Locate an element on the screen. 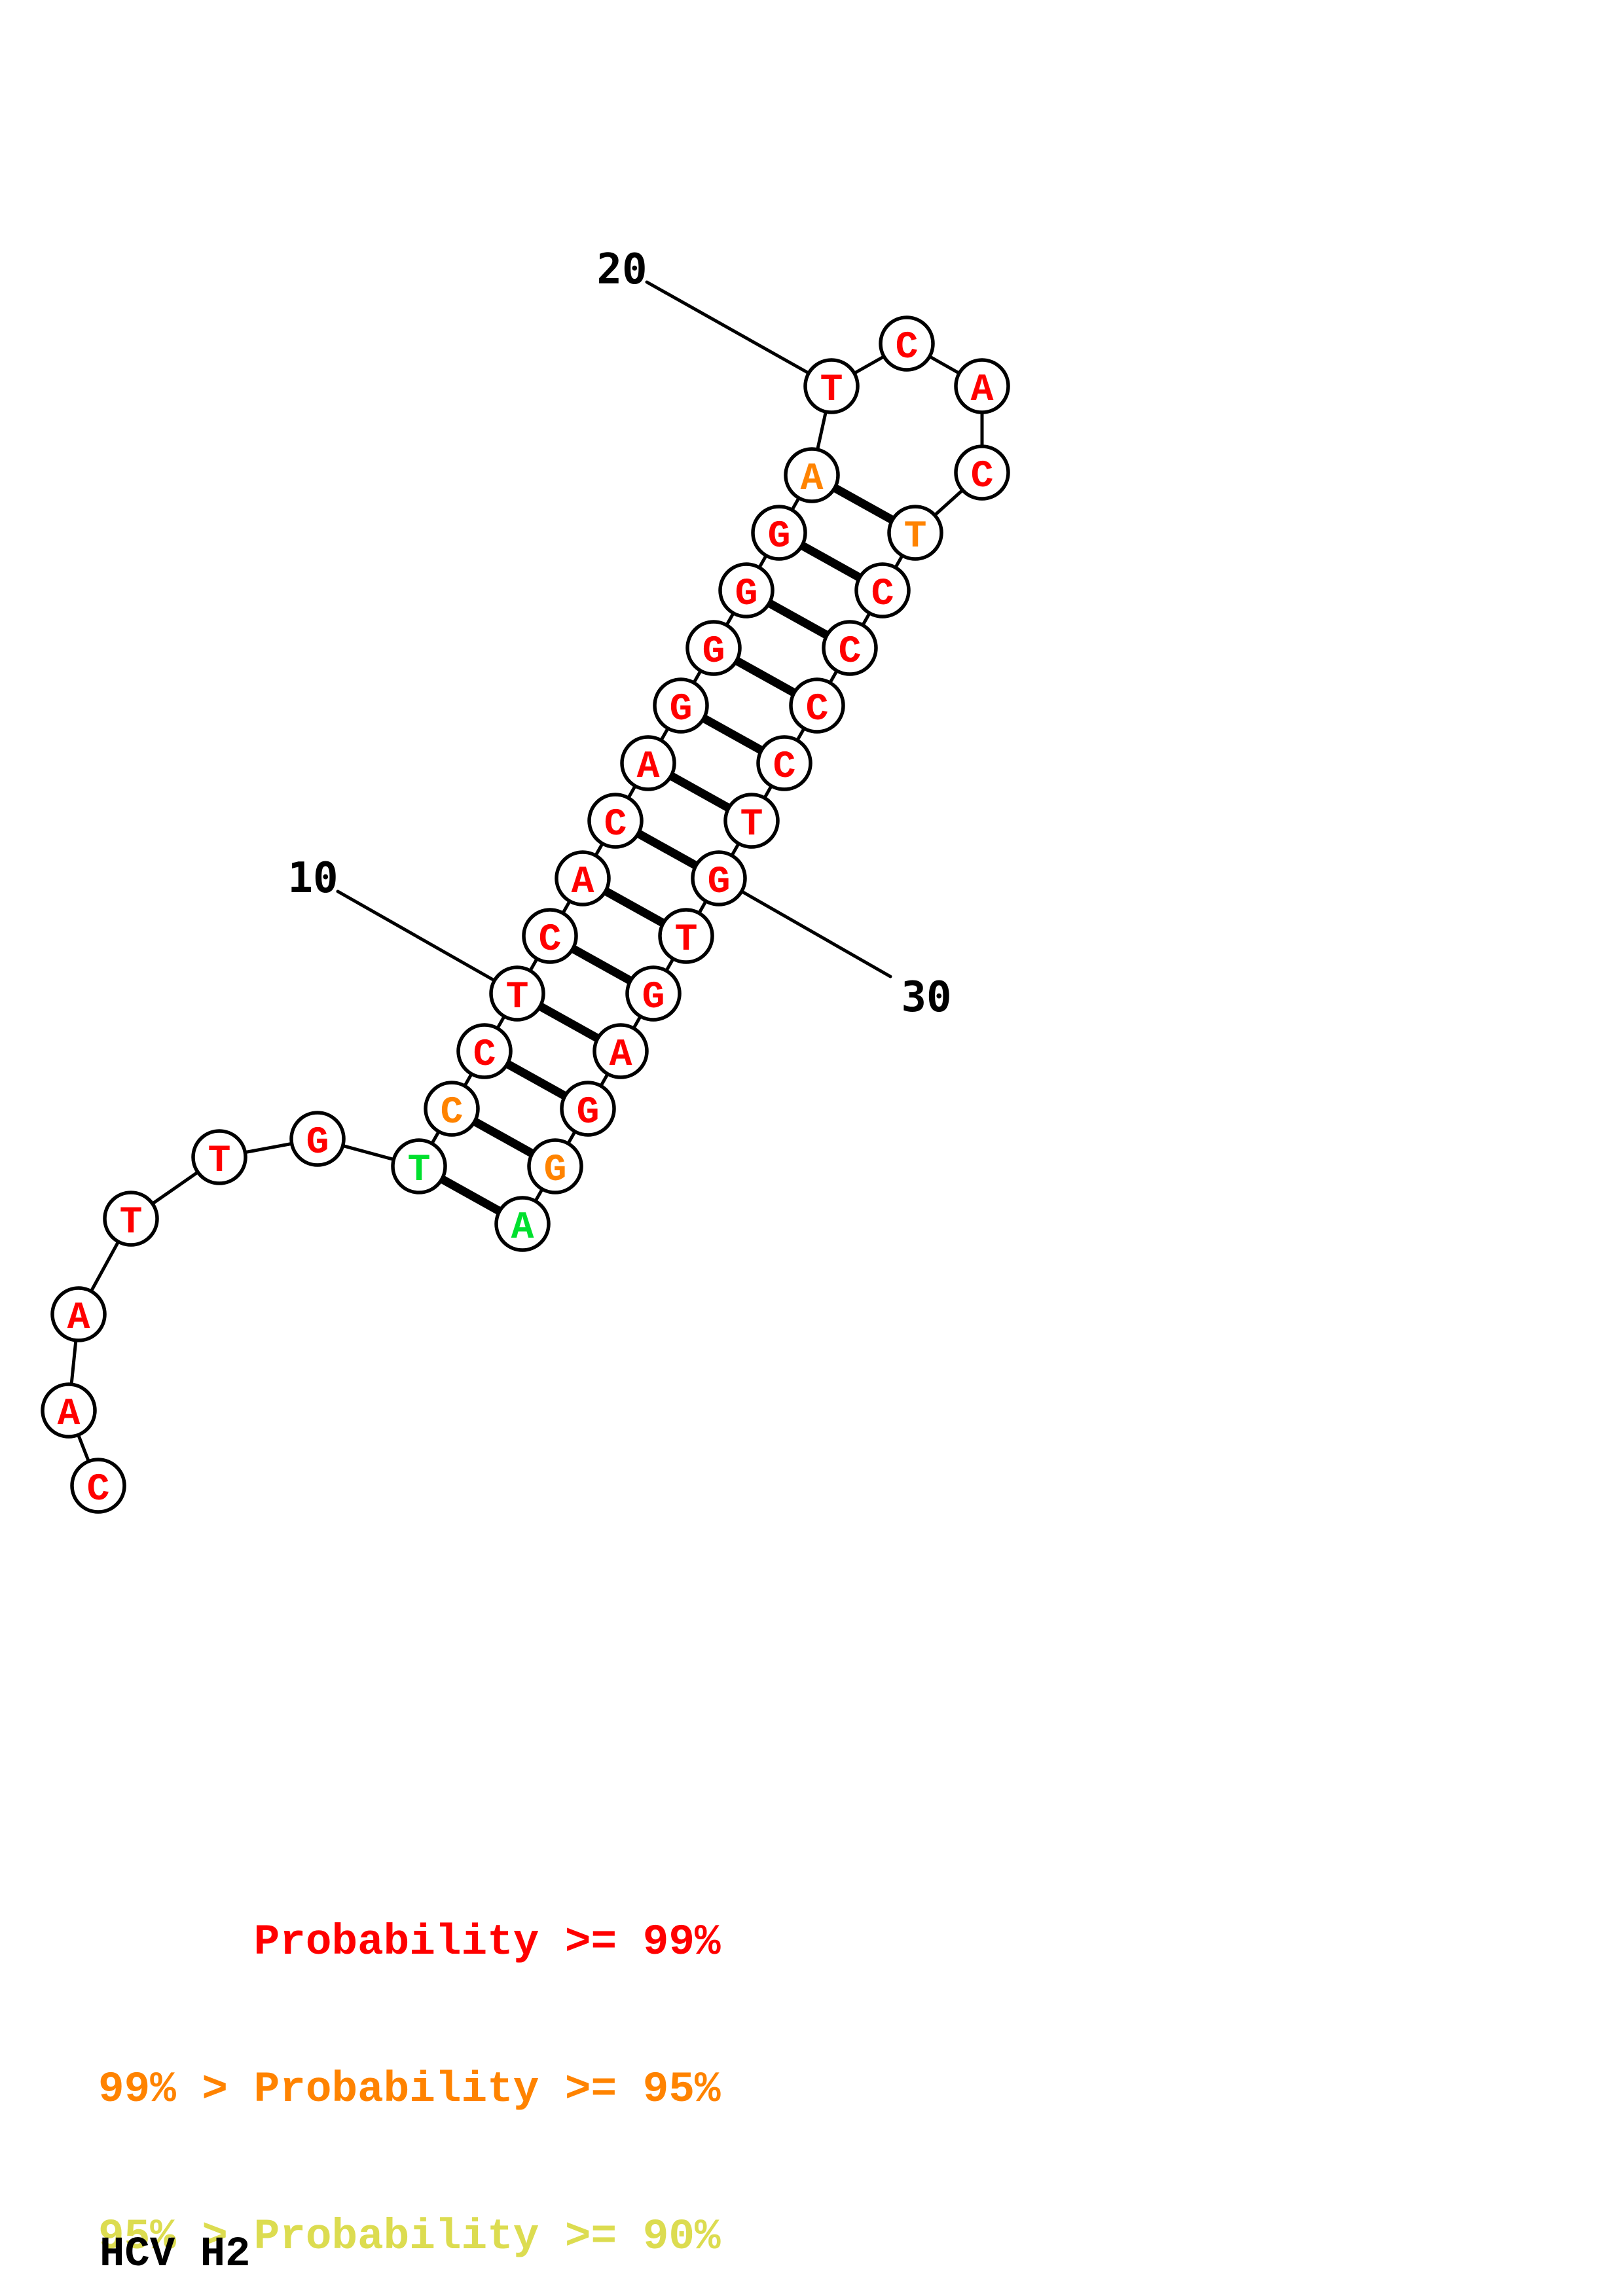 This screenshot has height=2296, width=1623. position-labels: 10 20 30 is located at coordinates (619, 633).